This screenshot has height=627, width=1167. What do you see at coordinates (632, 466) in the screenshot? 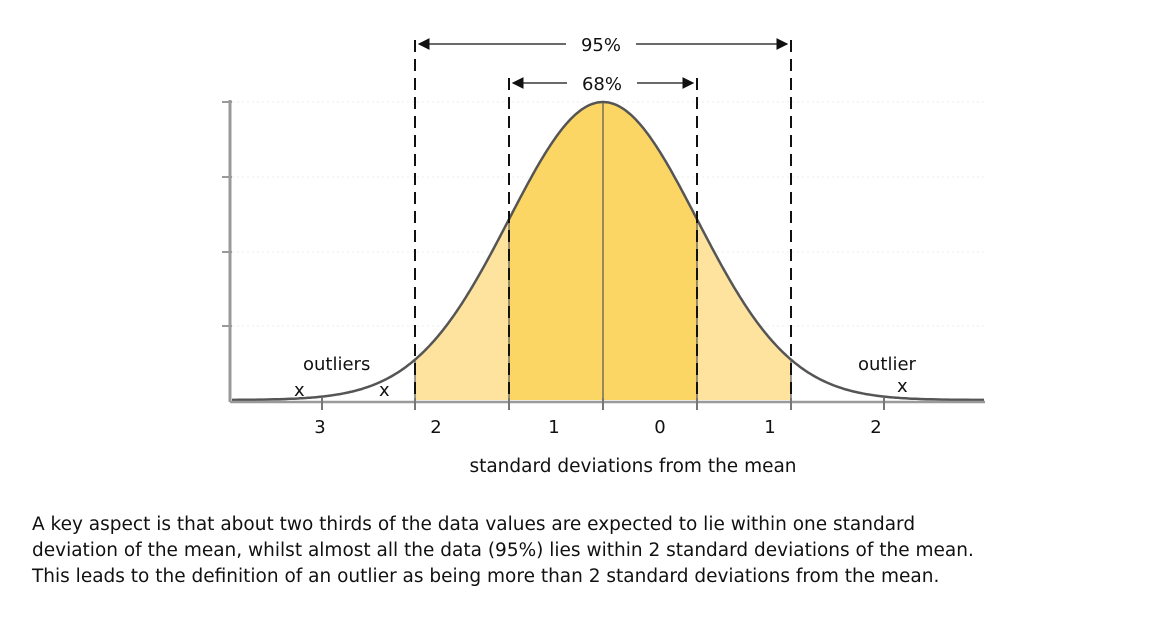
I see `x-axis-title: standard deviations from the mean` at bounding box center [632, 466].